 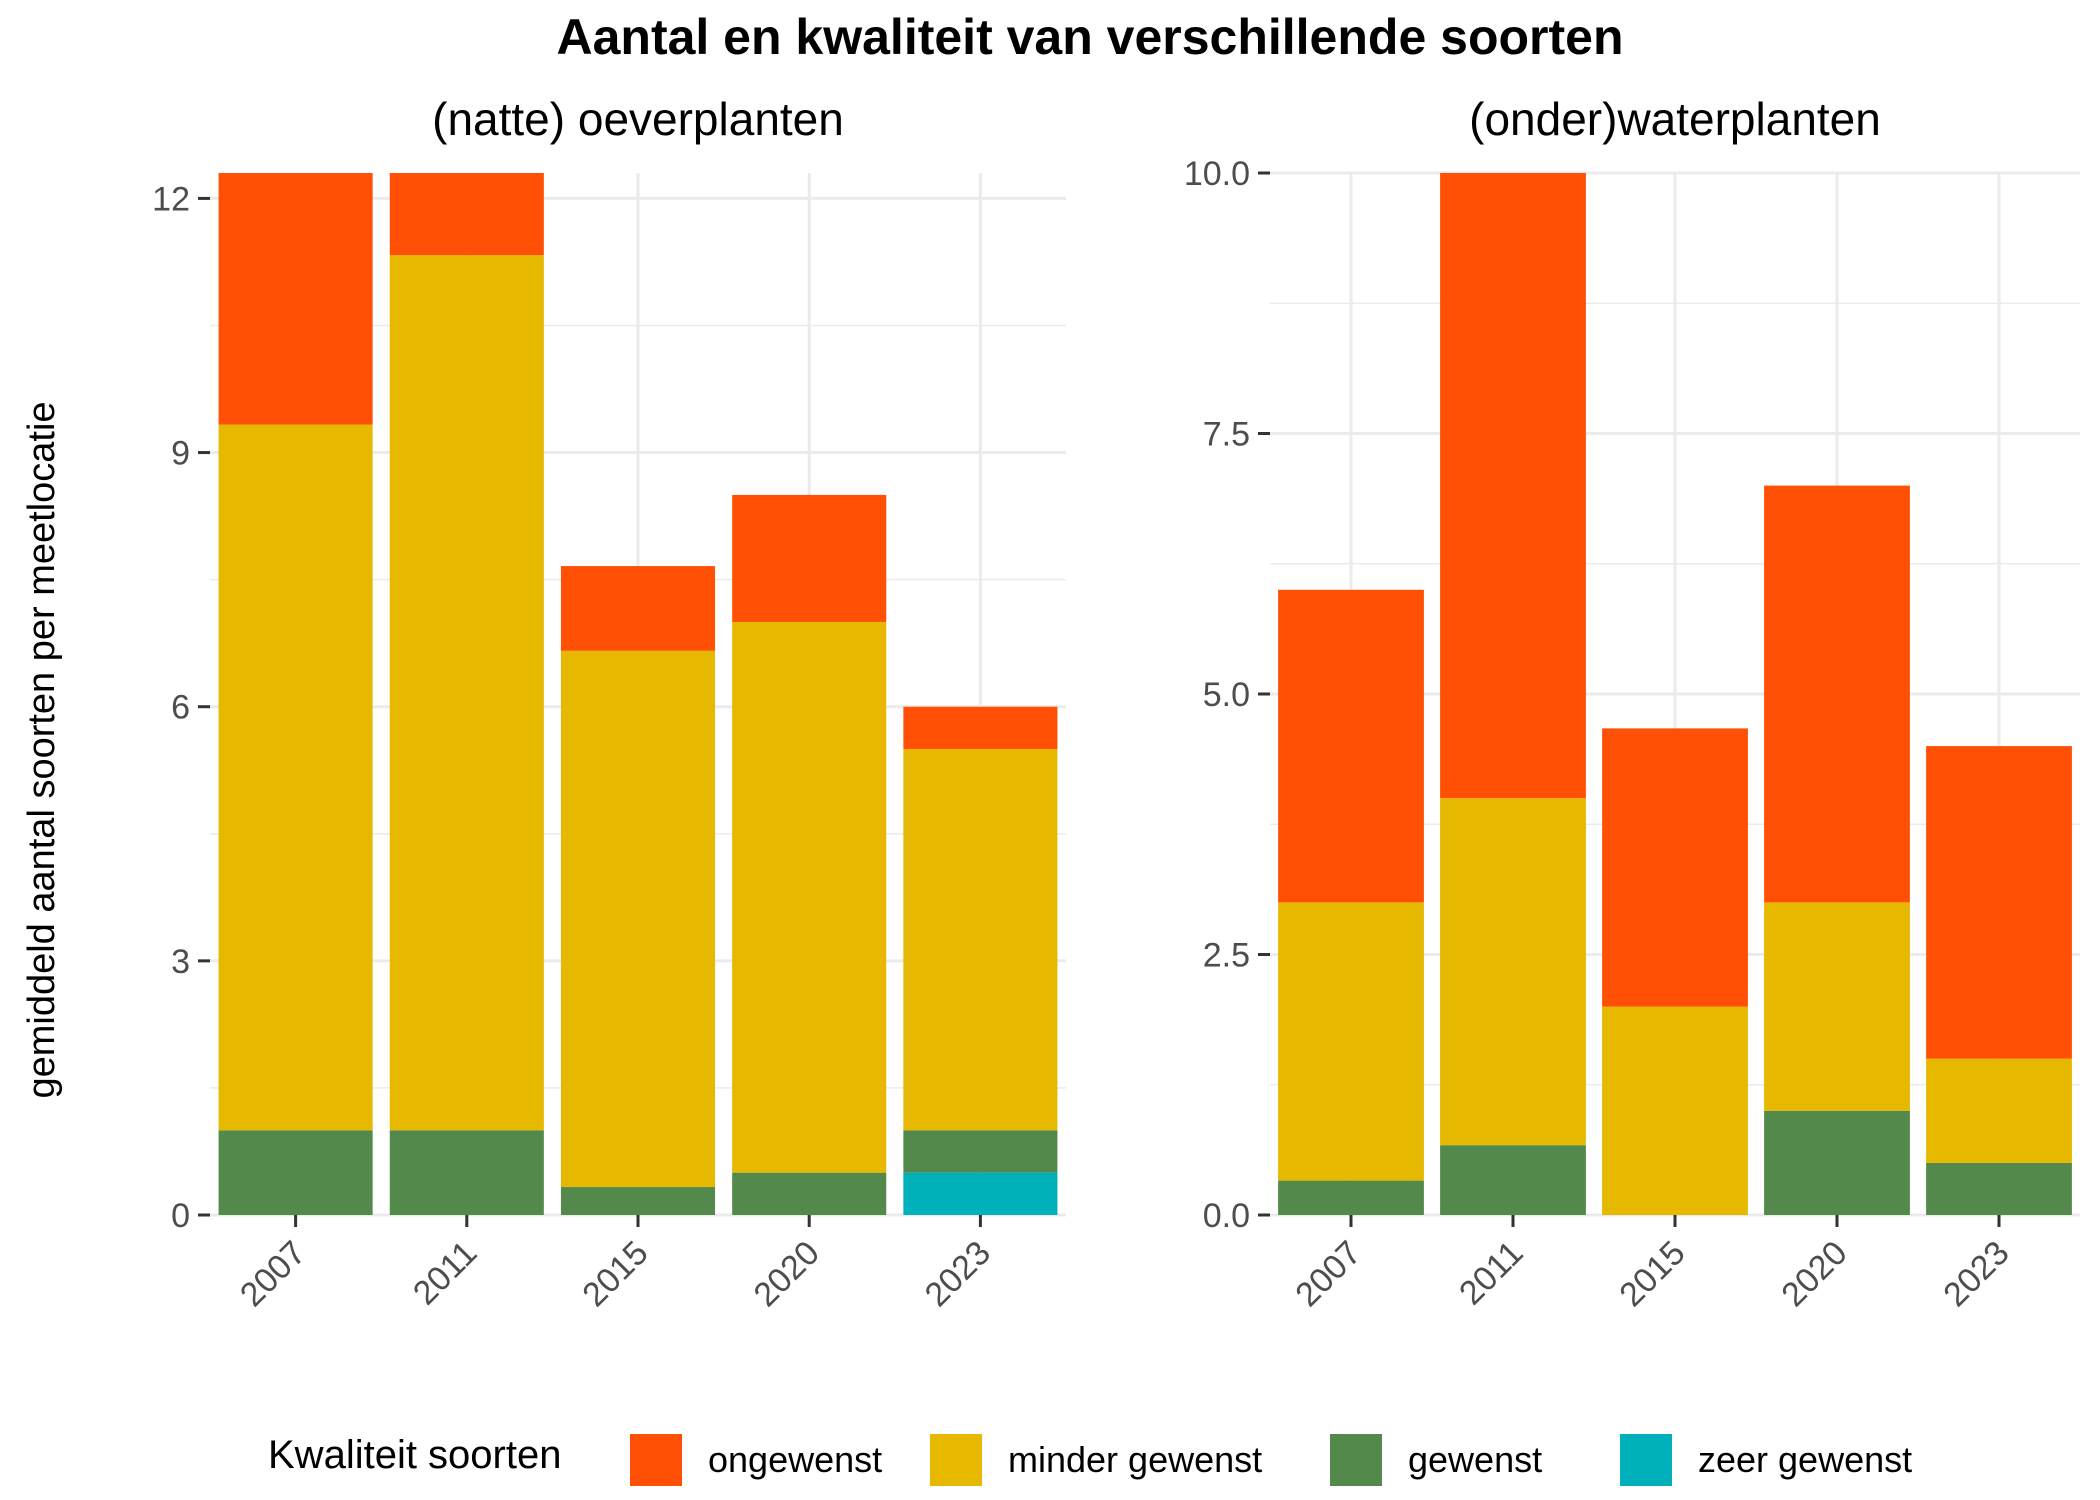 I want to click on legend-swatch-minder-gewenst, so click(x=956, y=1460).